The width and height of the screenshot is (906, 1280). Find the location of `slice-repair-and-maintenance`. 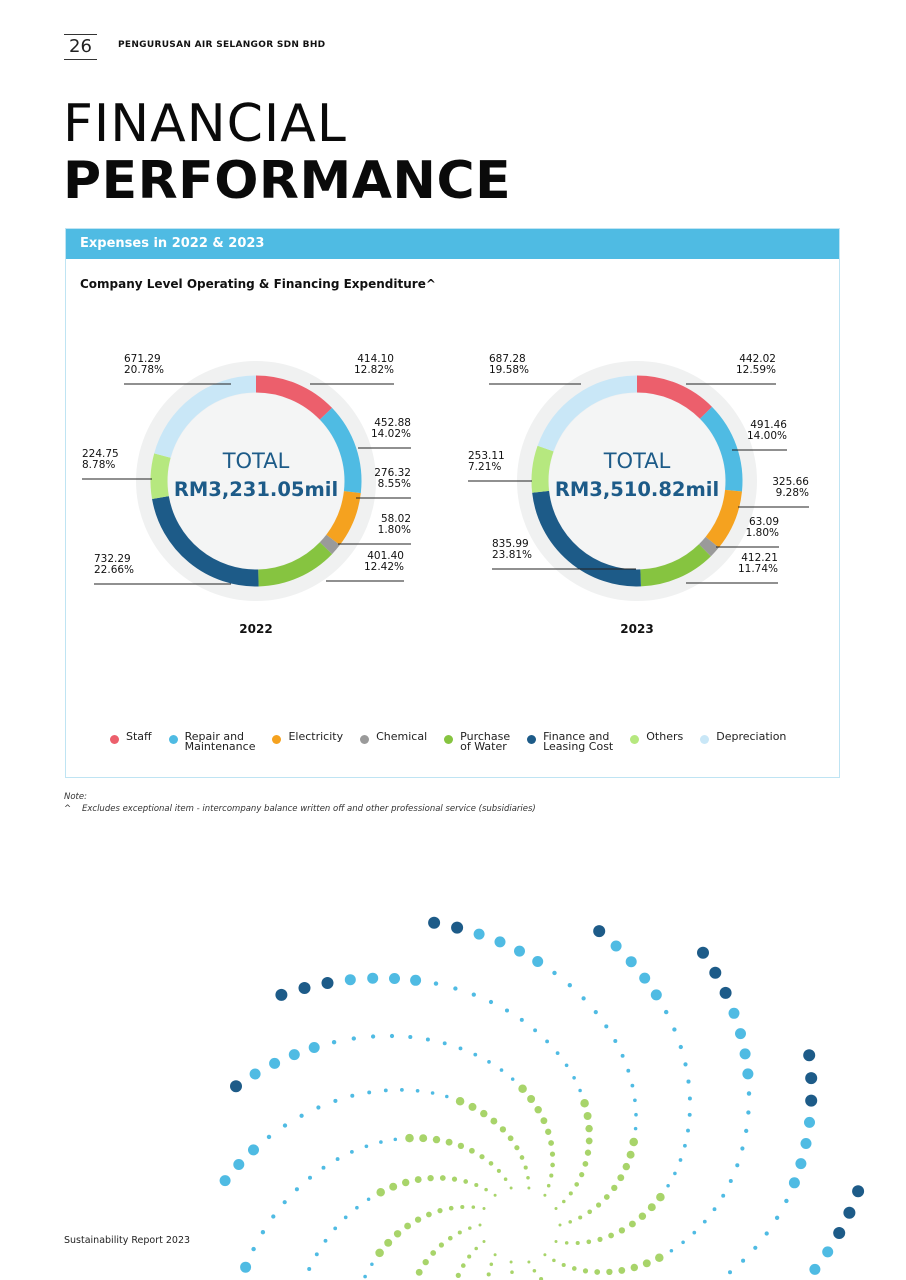

slice-repair-and-maintenance is located at coordinates (721, 449).